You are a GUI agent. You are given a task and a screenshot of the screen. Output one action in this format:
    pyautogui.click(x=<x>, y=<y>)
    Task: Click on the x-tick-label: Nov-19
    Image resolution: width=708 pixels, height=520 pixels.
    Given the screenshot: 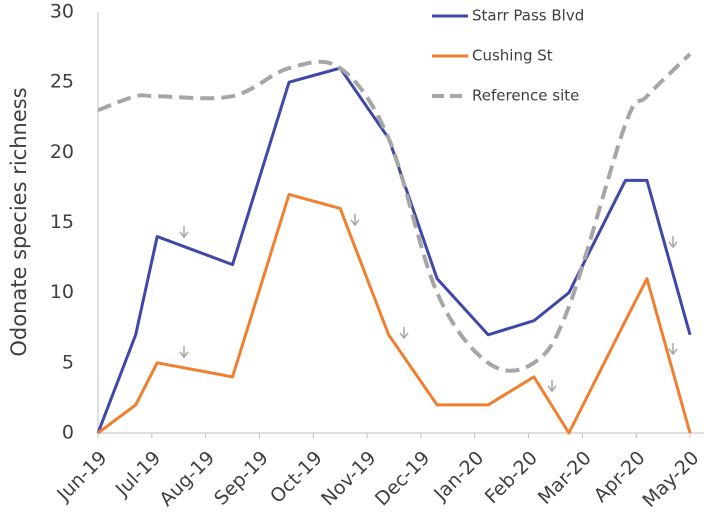 What is the action you would take?
    pyautogui.click(x=348, y=478)
    